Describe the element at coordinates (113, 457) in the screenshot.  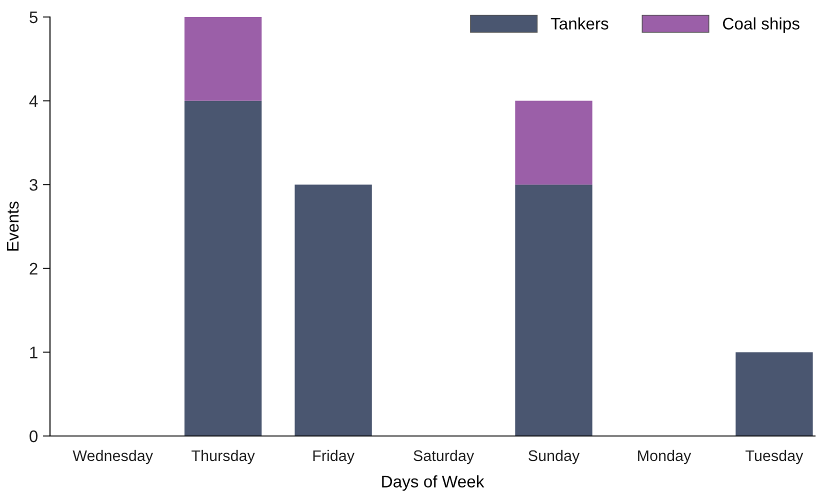
I see `x-tick-label: Wednesday` at that location.